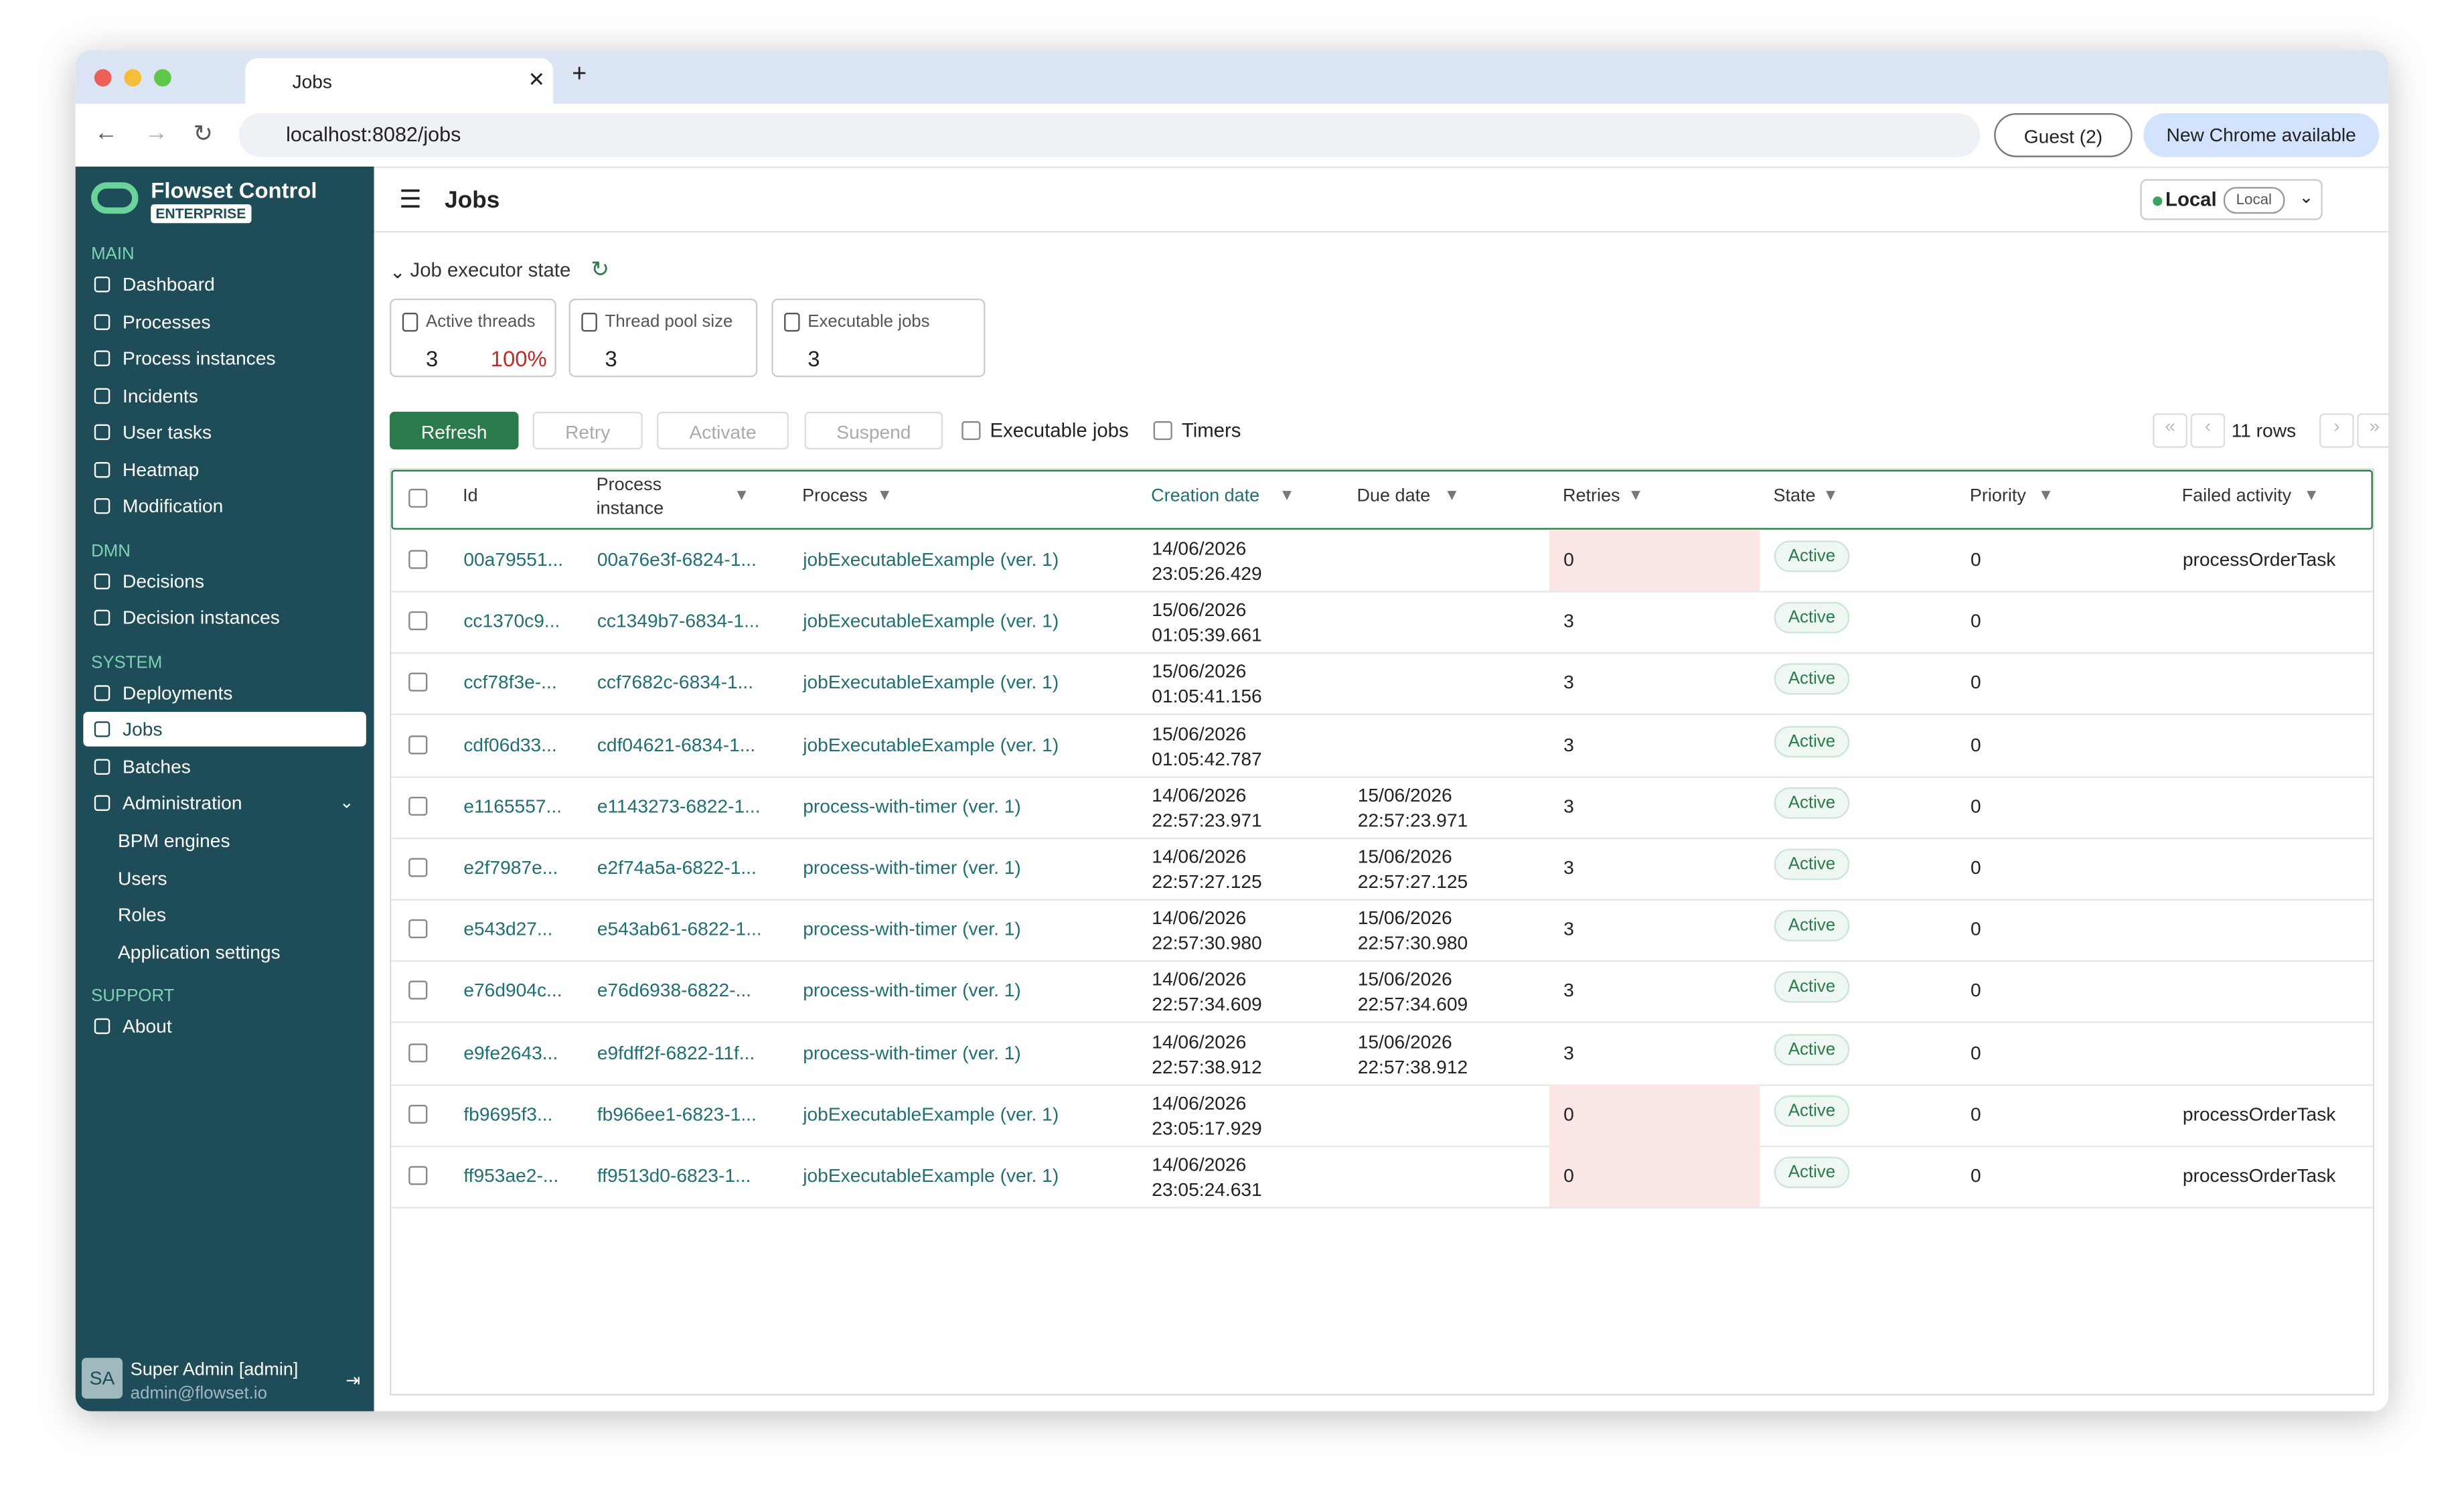 Image resolution: width=2464 pixels, height=1512 pixels. What do you see at coordinates (2208, 431) in the screenshot?
I see `pager-button: ‹` at bounding box center [2208, 431].